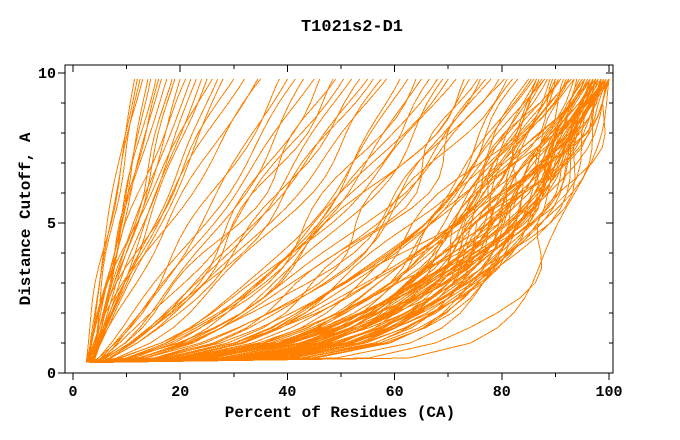  Describe the element at coordinates (340, 413) in the screenshot. I see `x-axis-label: Percent of Residues (CA)` at that location.